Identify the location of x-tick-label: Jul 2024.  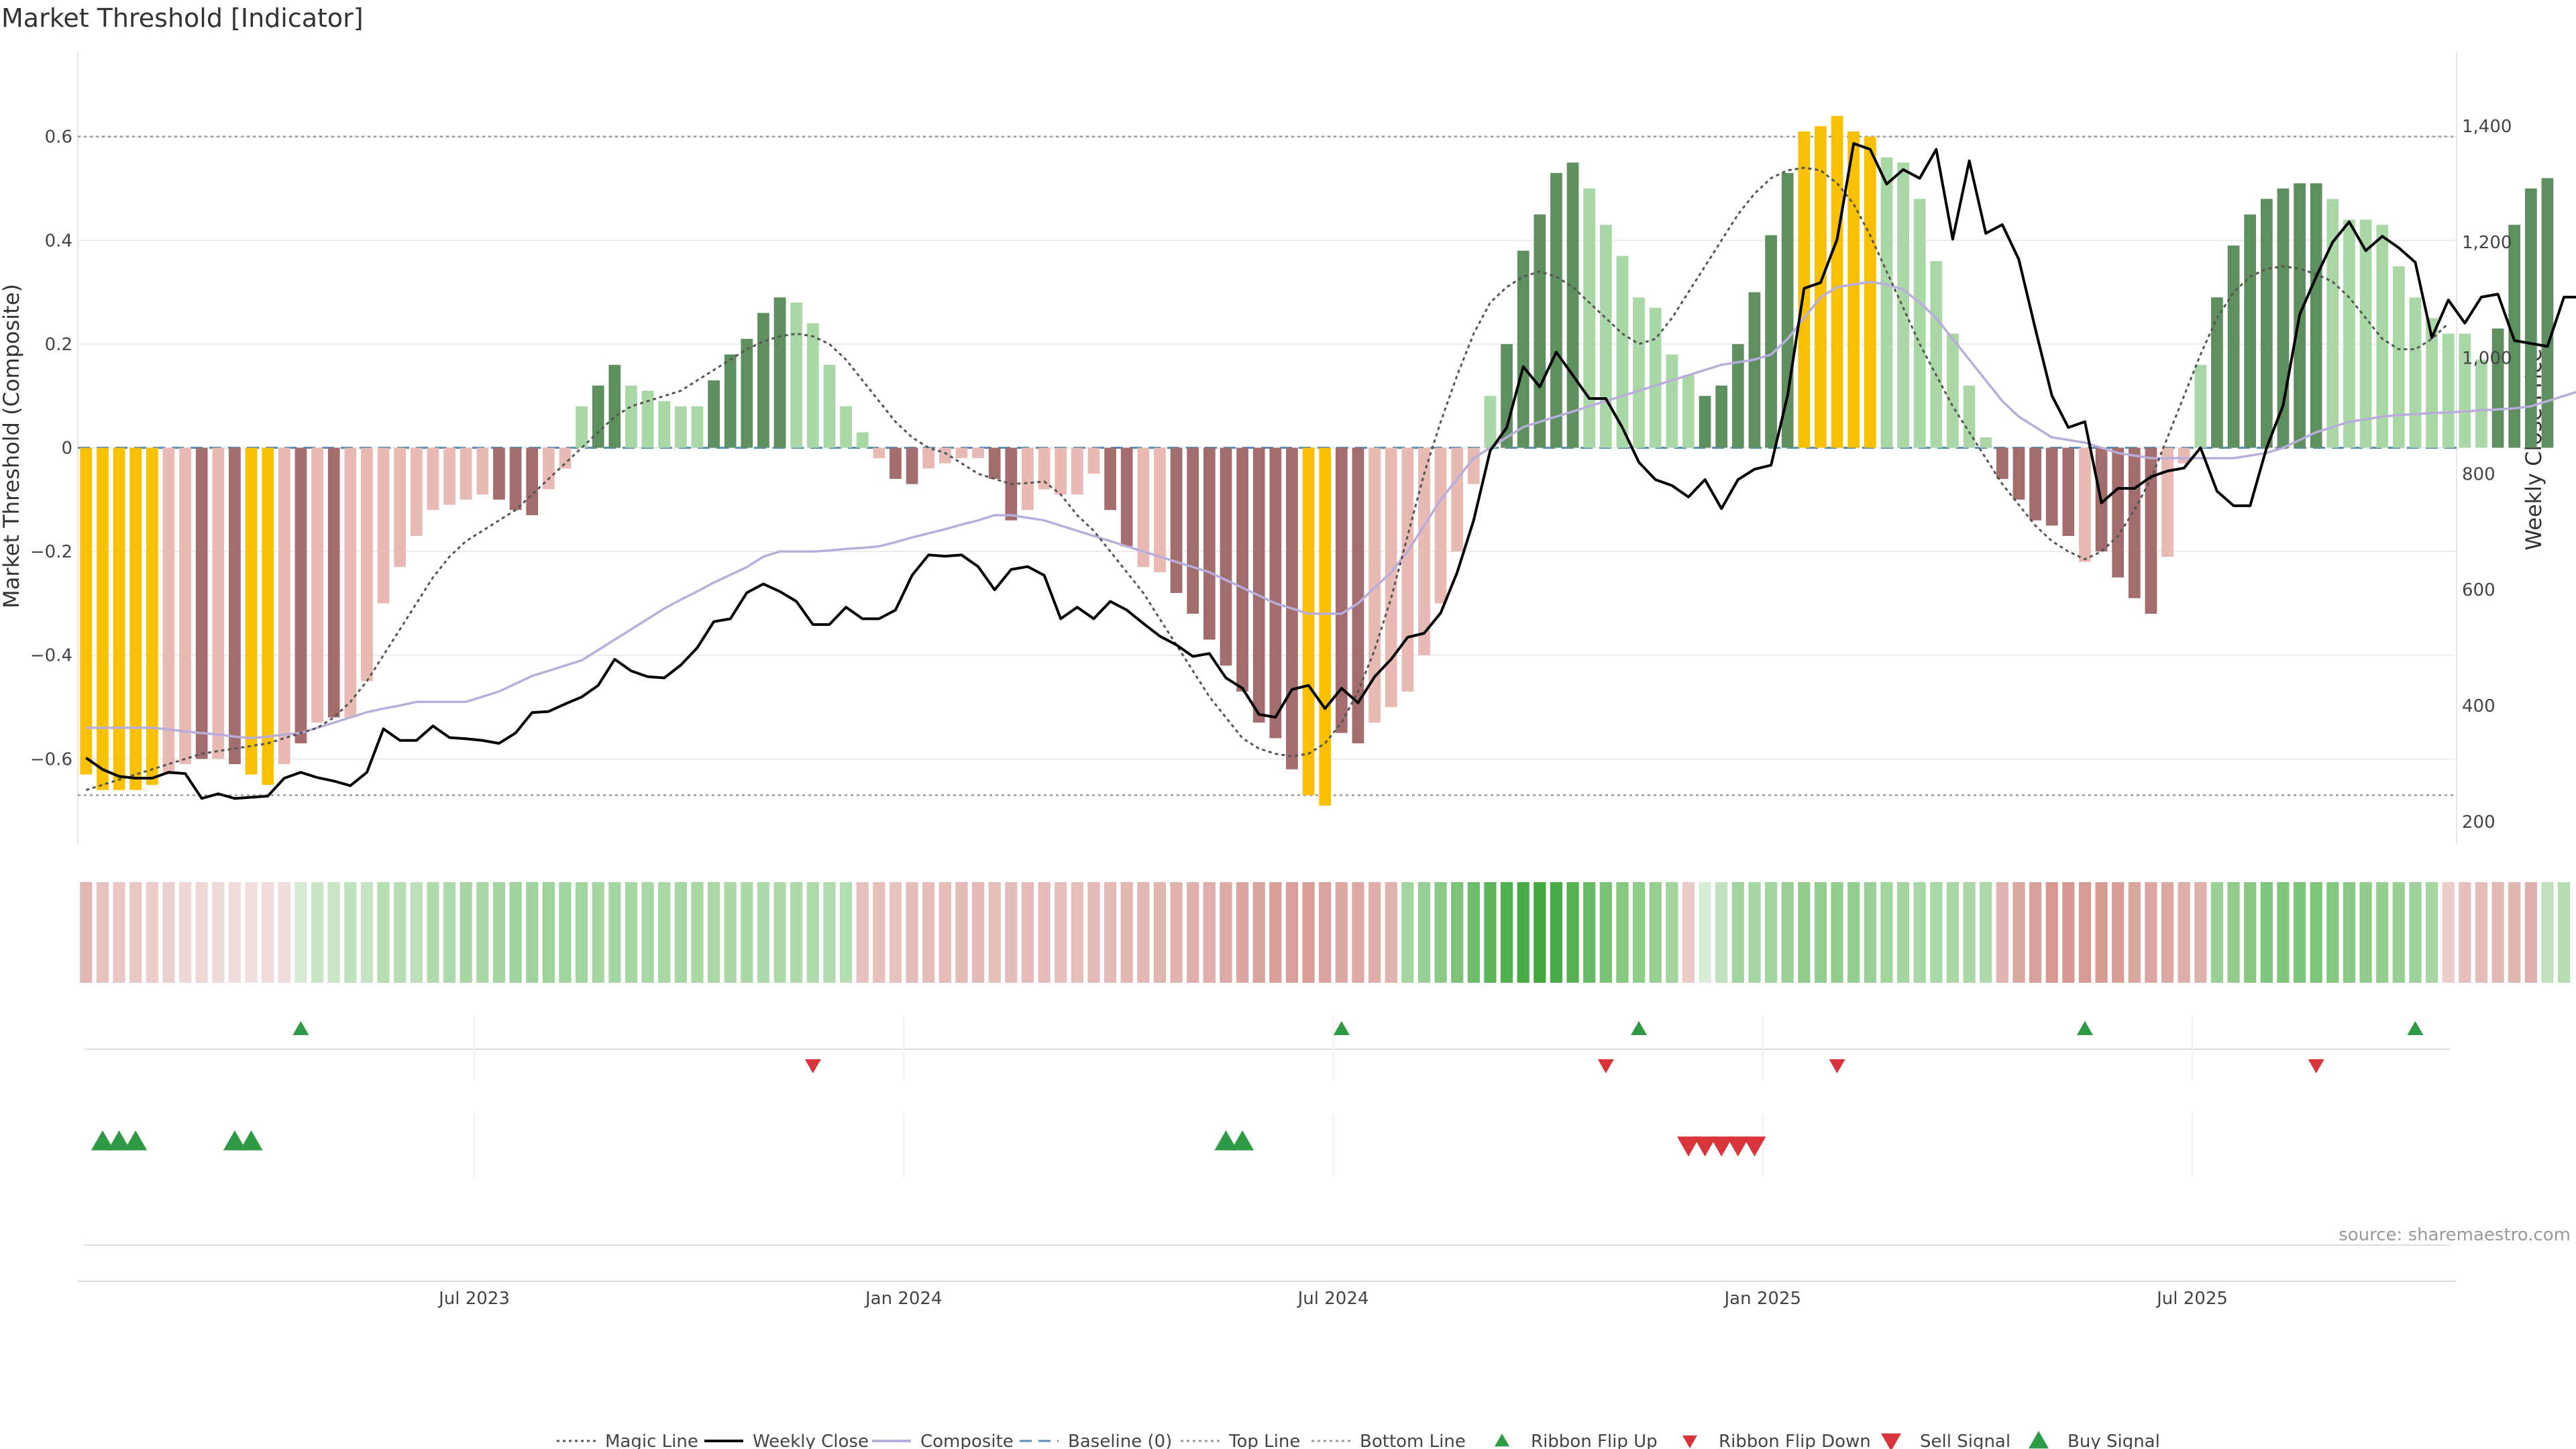
(1333, 1299).